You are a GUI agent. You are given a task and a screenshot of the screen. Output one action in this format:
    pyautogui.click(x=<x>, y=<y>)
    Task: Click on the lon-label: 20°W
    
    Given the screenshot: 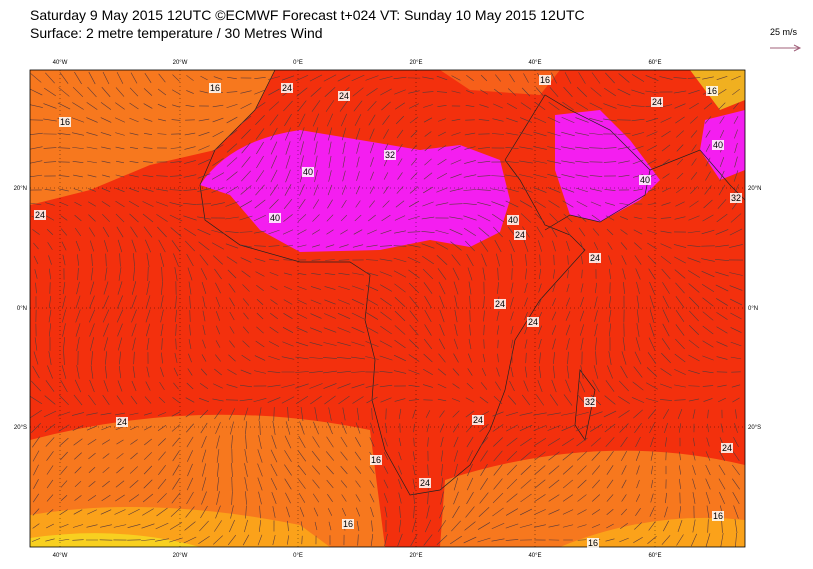 What is the action you would take?
    pyautogui.click(x=180, y=63)
    